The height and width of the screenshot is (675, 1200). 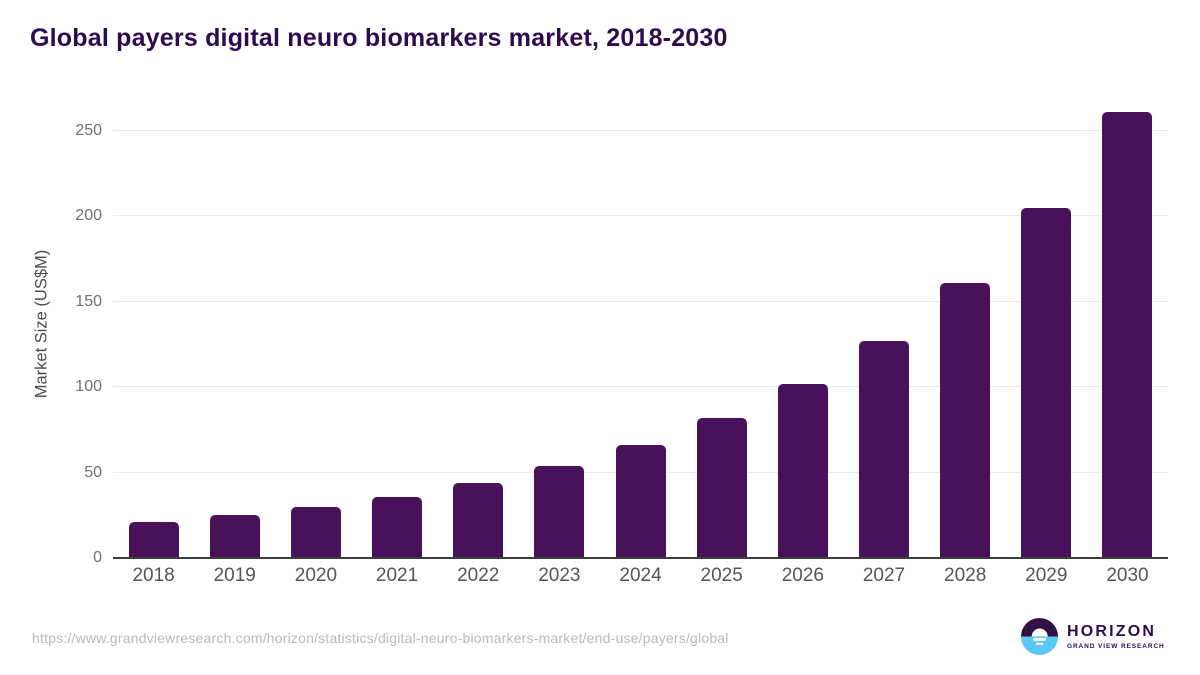 I want to click on bar-slot-2022, so click(x=478, y=328).